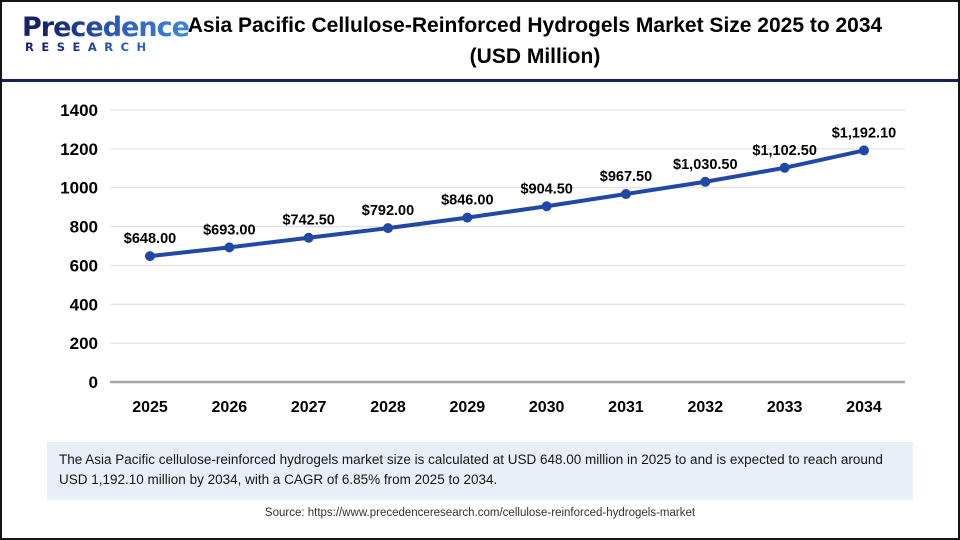  Describe the element at coordinates (106, 27) in the screenshot. I see `logo-brand-text: Precedence` at that location.